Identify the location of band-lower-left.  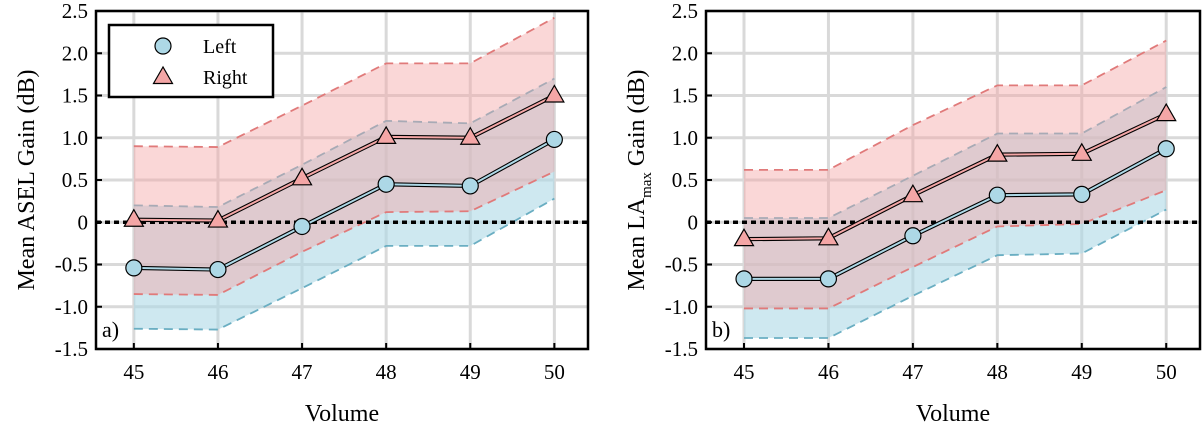
(955, 273).